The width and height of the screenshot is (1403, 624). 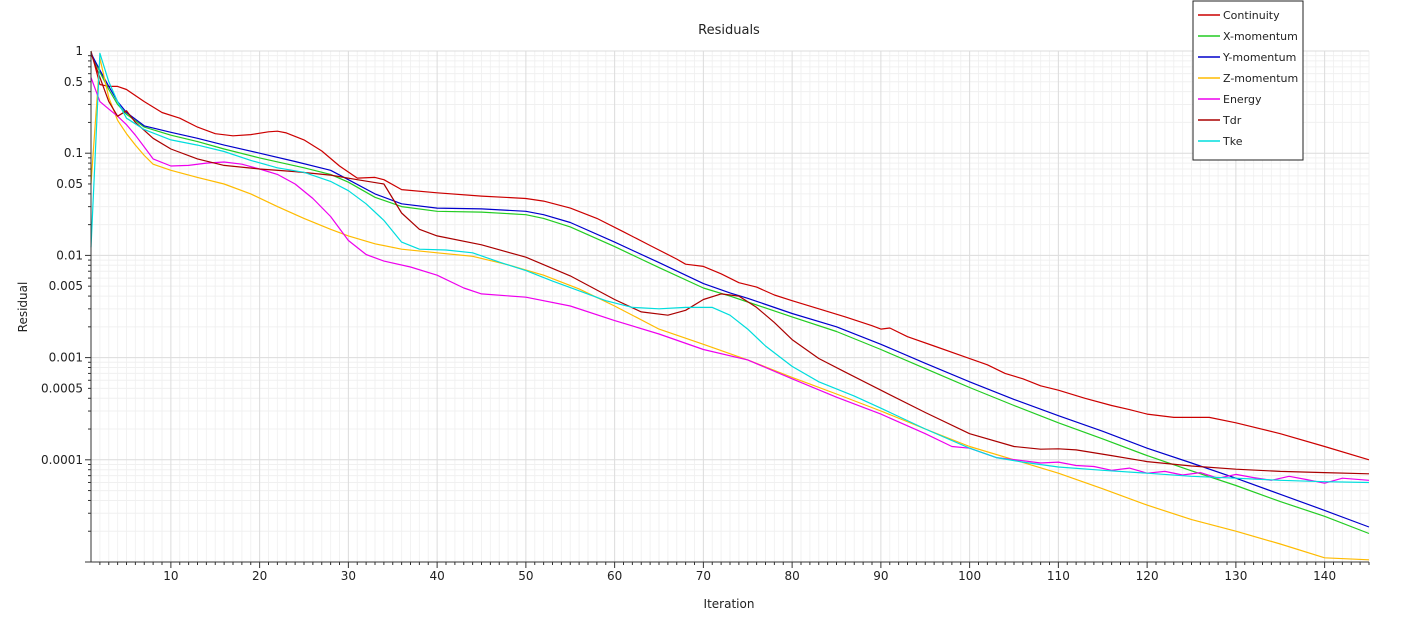 What do you see at coordinates (969, 576) in the screenshot?
I see `x-tick-label: 100` at bounding box center [969, 576].